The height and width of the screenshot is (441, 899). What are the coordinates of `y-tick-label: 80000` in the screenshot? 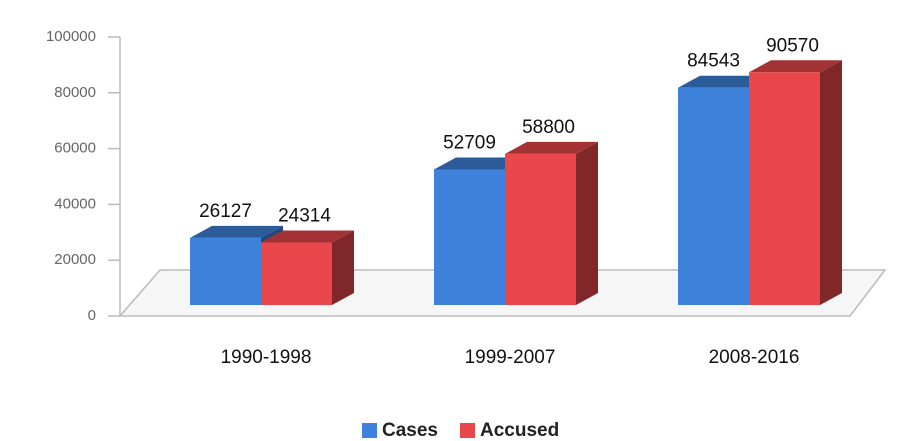 It's located at (75, 92).